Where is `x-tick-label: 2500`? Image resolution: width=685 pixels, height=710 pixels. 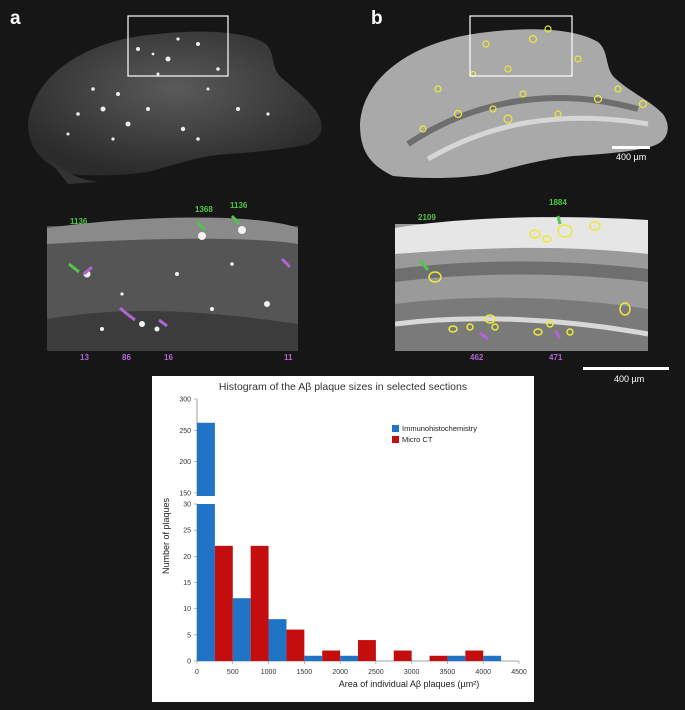
x-tick-label: 2500 is located at coordinates (376, 672).